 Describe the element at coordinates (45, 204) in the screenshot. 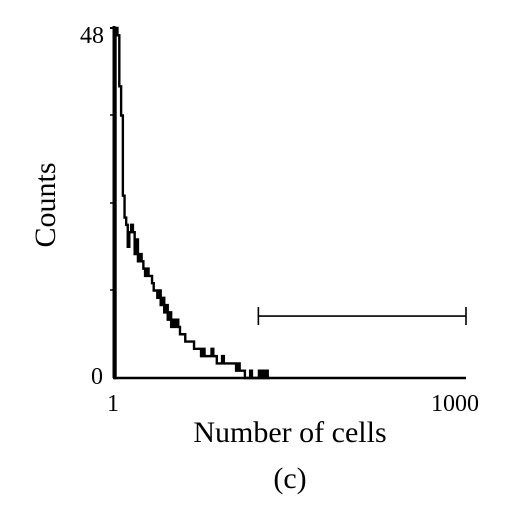

I see `y-axis-label: Counts` at that location.